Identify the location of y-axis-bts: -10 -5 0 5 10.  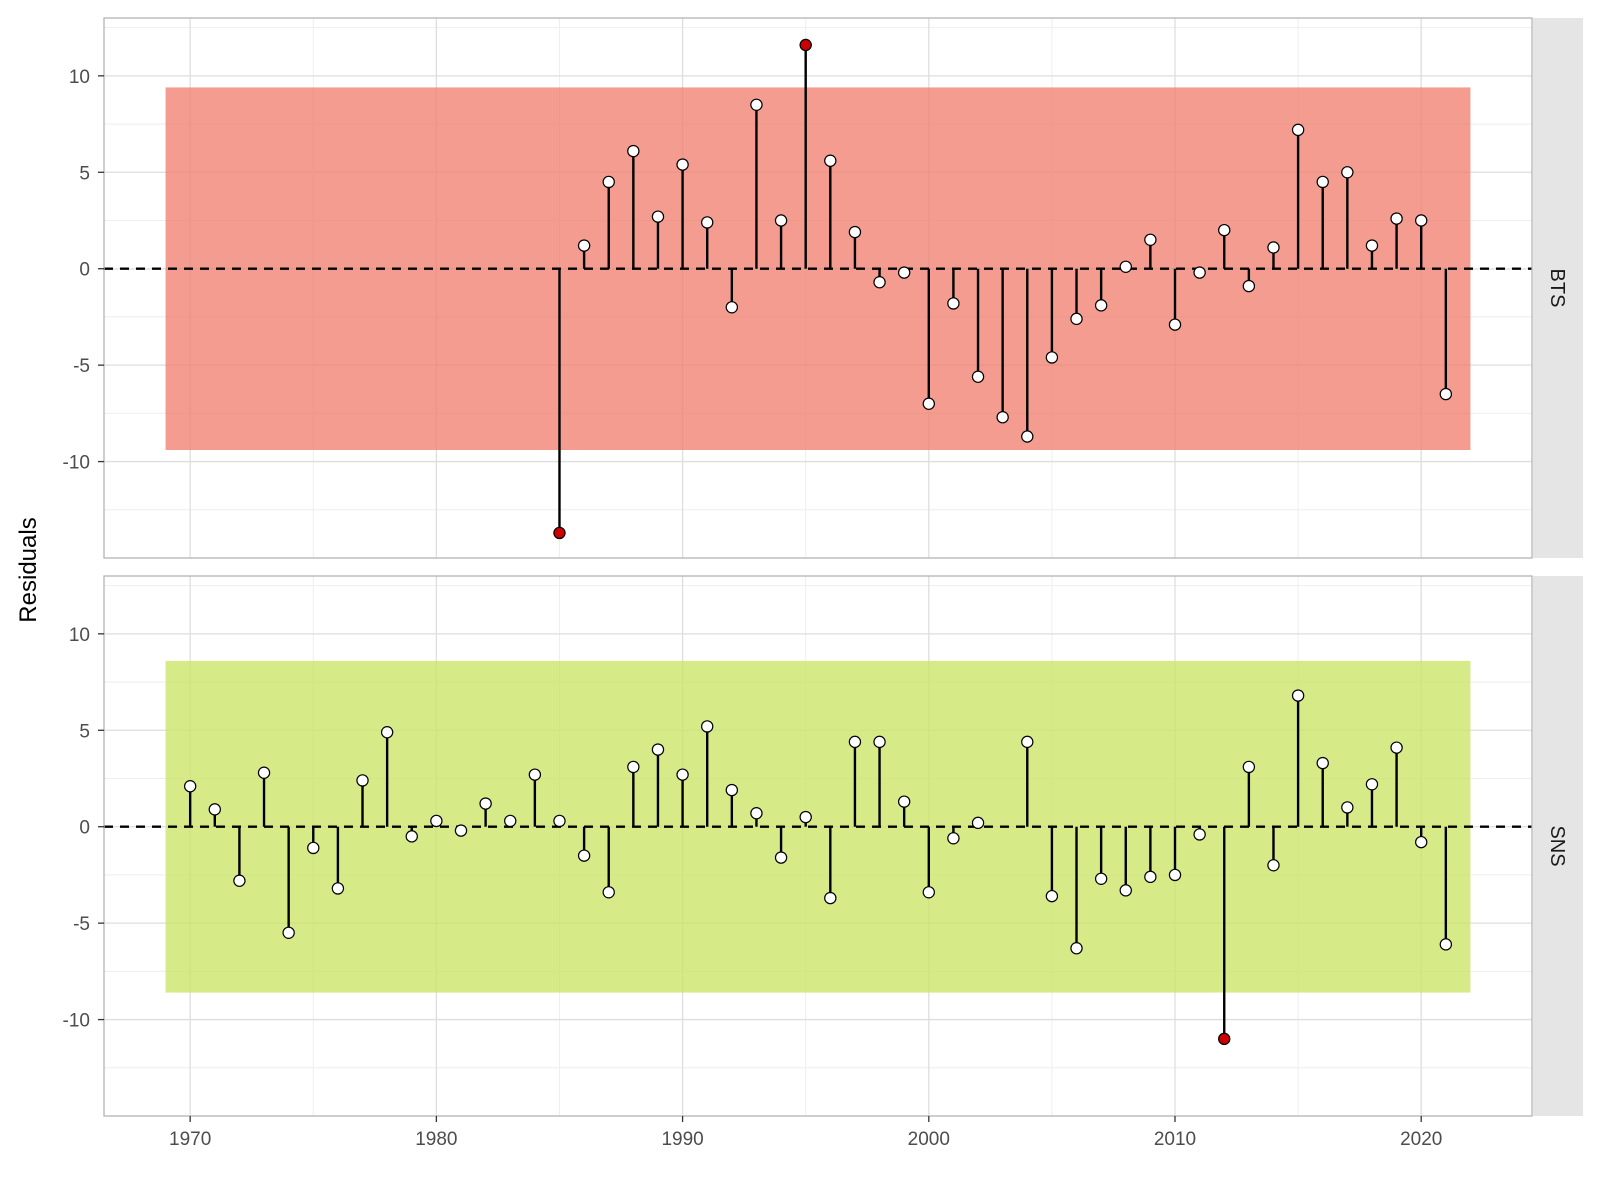
(83, 270).